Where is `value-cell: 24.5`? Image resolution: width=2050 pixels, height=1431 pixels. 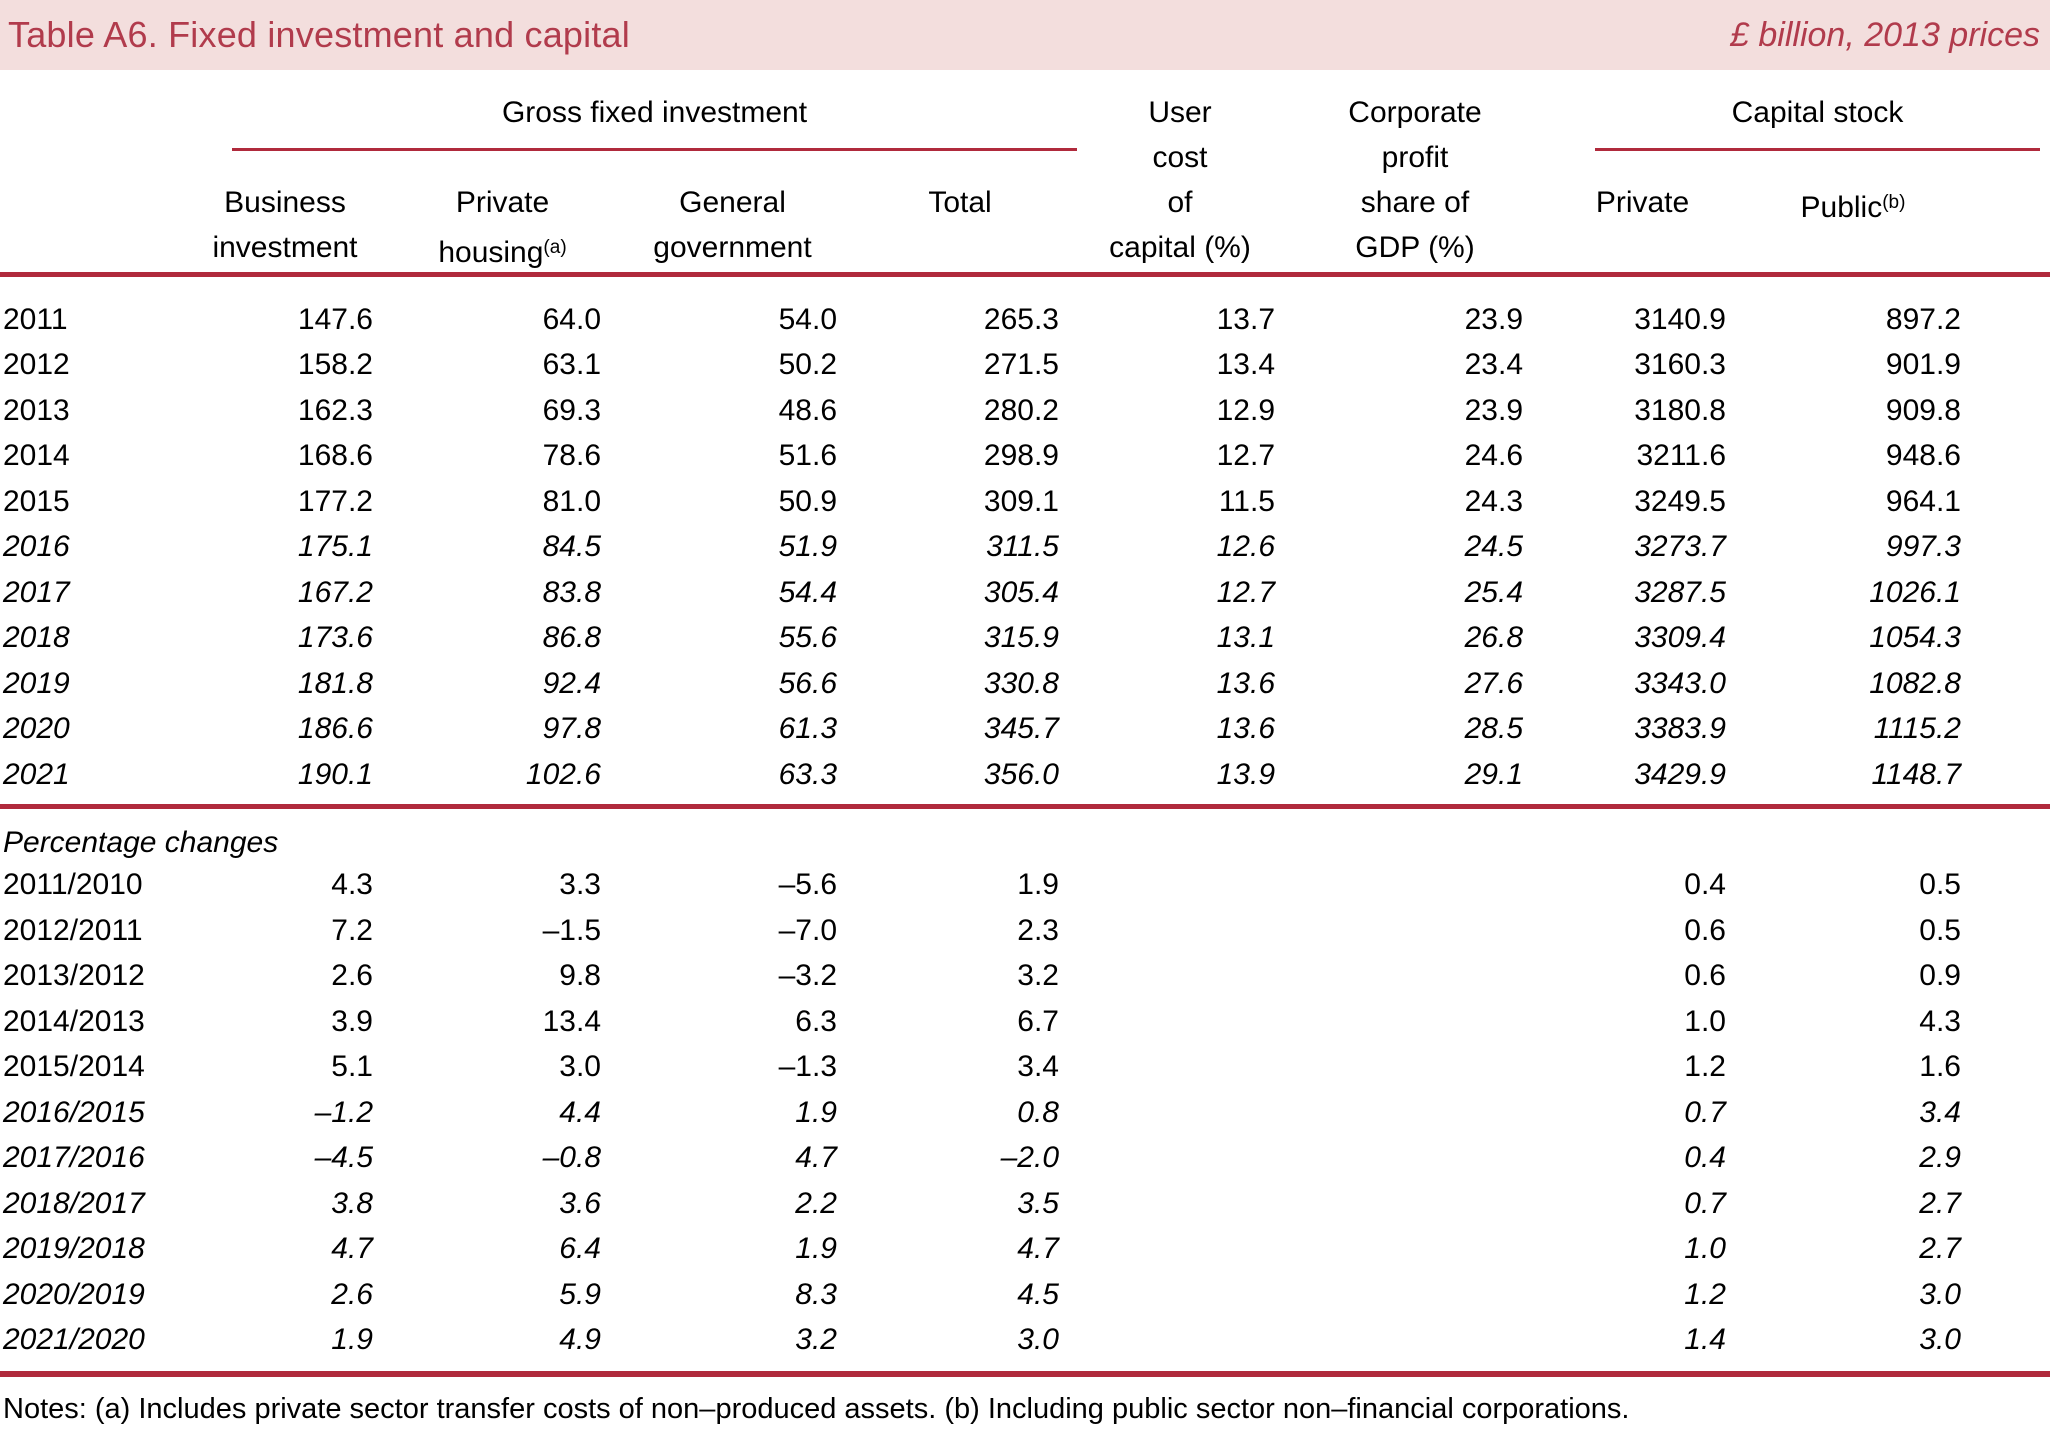 value-cell: 24.5 is located at coordinates (1493, 547).